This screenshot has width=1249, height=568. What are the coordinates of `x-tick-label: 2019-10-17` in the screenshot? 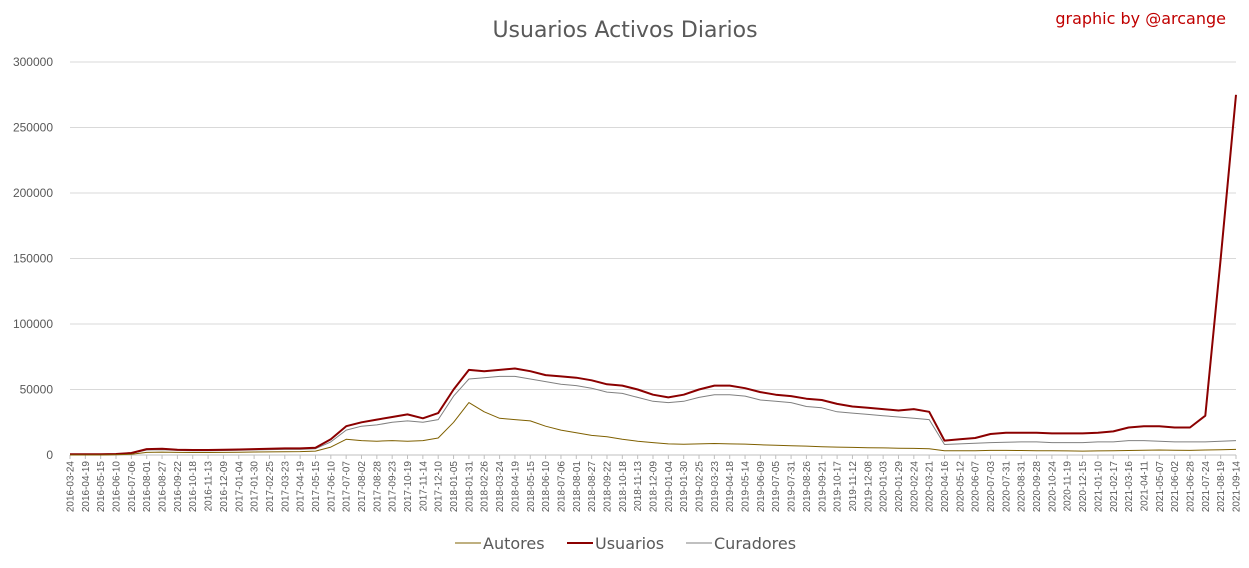 It's located at (838, 487).